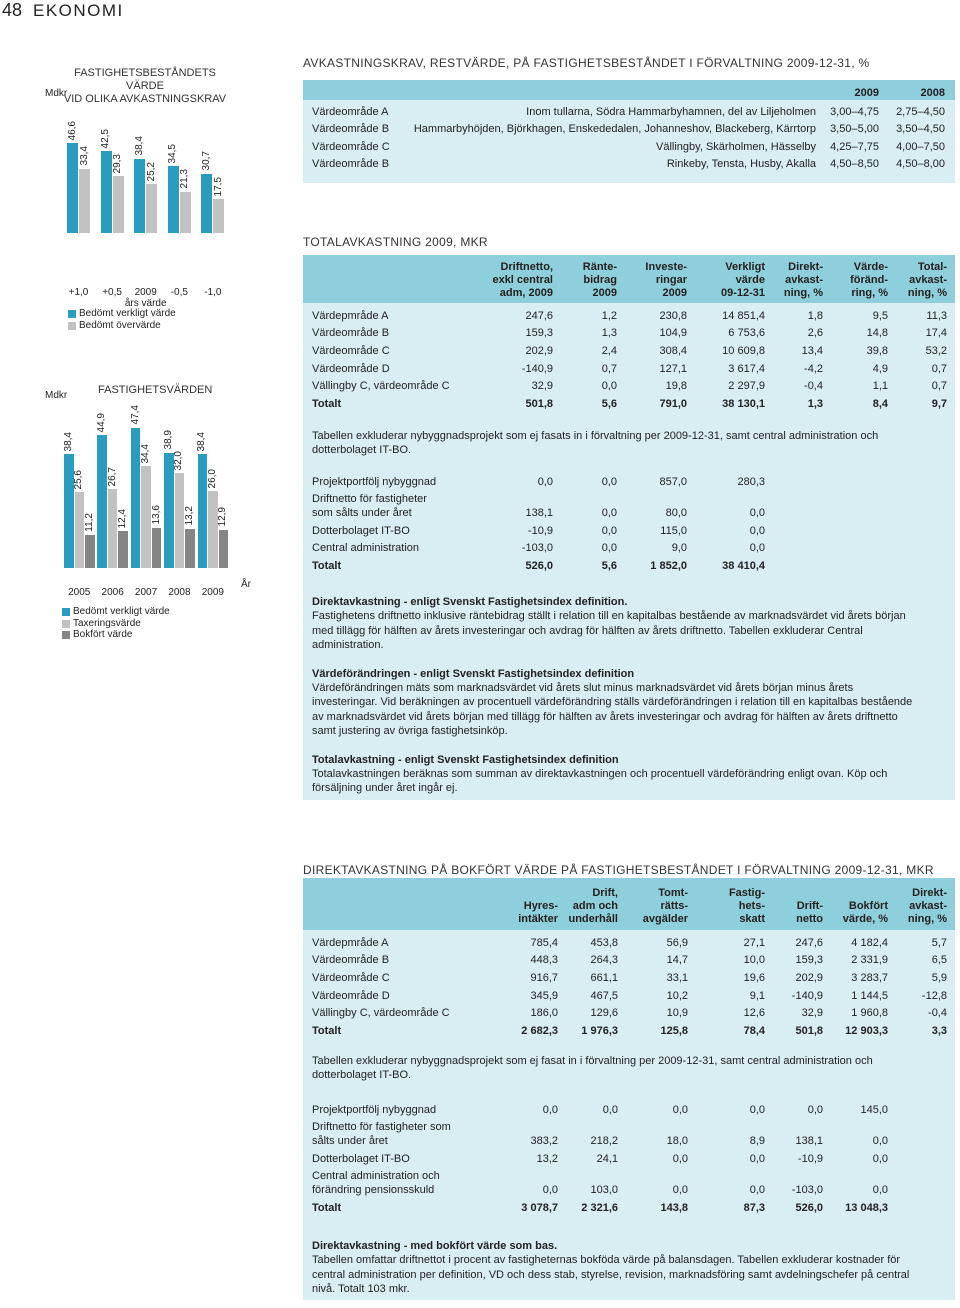  Describe the element at coordinates (677, 942) in the screenshot. I see `cell: 56,9` at that location.